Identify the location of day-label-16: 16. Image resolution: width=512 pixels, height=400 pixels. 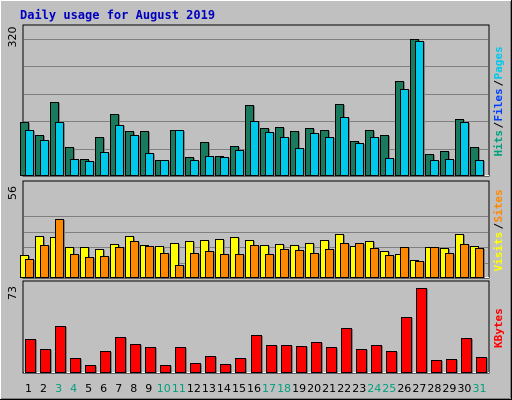
(254, 388).